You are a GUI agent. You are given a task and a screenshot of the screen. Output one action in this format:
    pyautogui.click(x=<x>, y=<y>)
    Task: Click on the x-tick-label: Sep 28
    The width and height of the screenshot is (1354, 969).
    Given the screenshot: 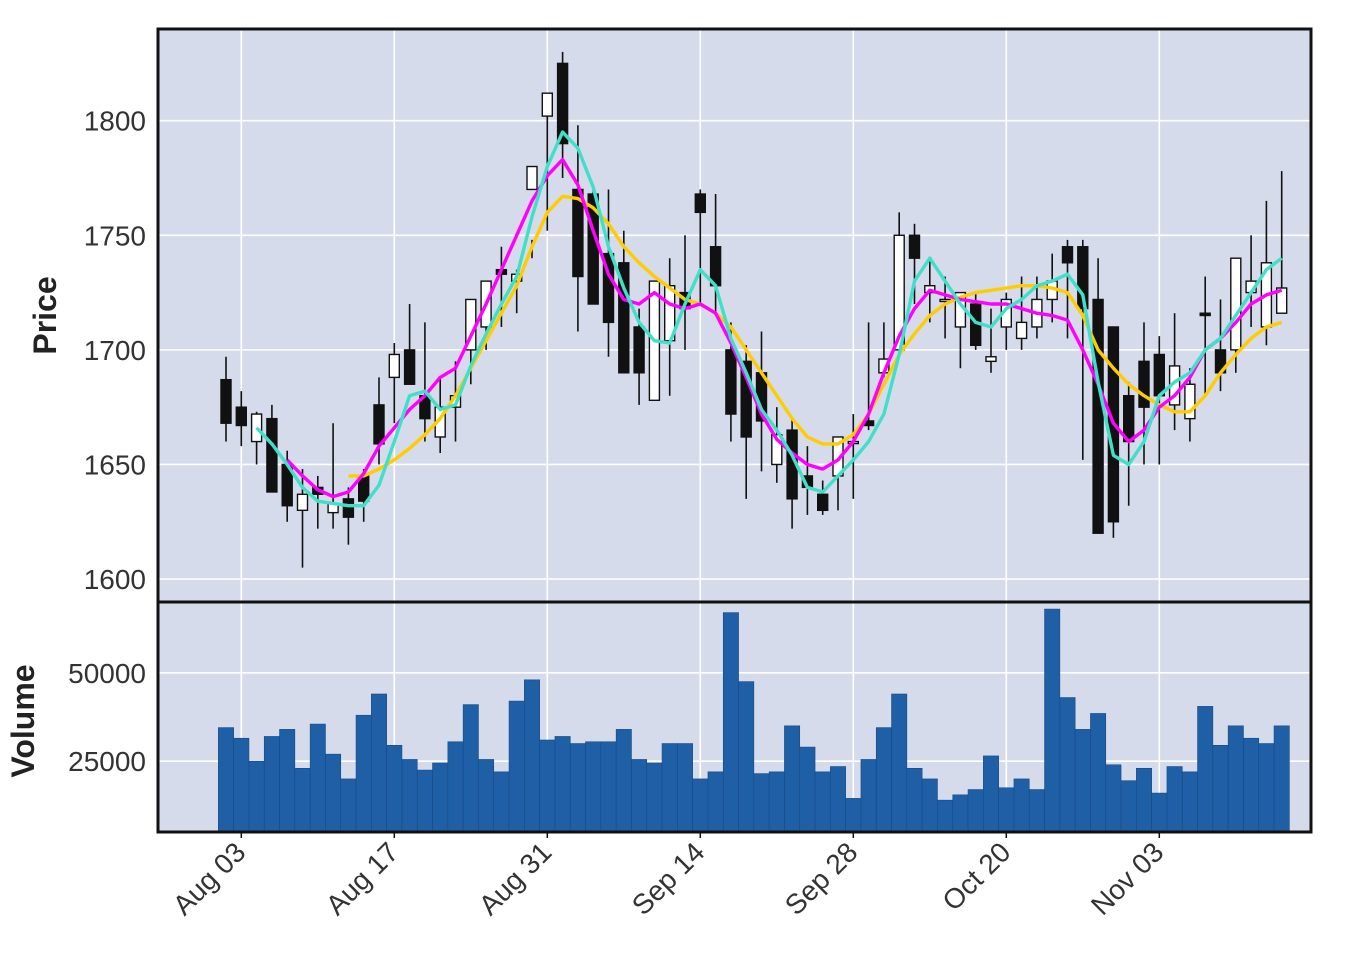 What is the action you would take?
    pyautogui.click(x=821, y=878)
    